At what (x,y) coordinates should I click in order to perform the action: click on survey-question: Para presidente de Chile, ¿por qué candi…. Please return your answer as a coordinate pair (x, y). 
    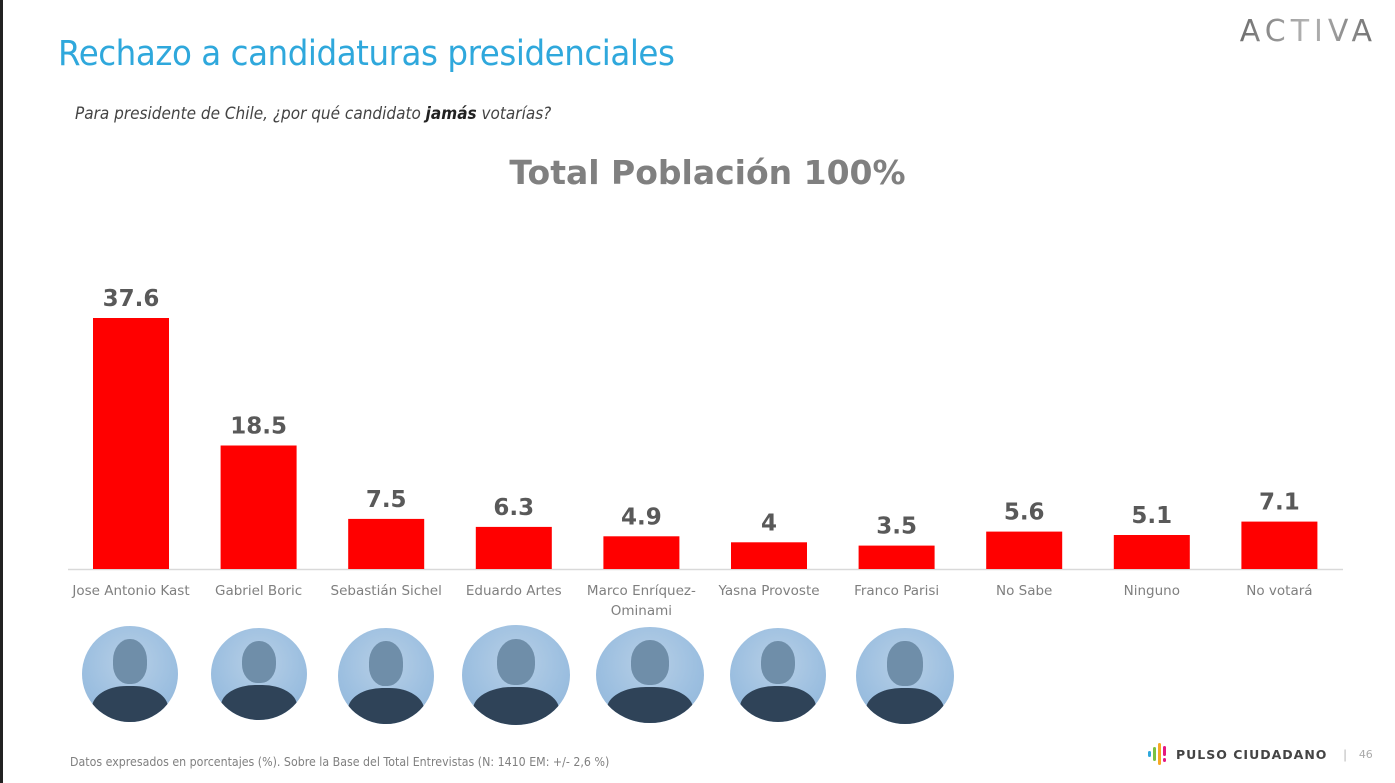
    Looking at the image, I should click on (313, 114).